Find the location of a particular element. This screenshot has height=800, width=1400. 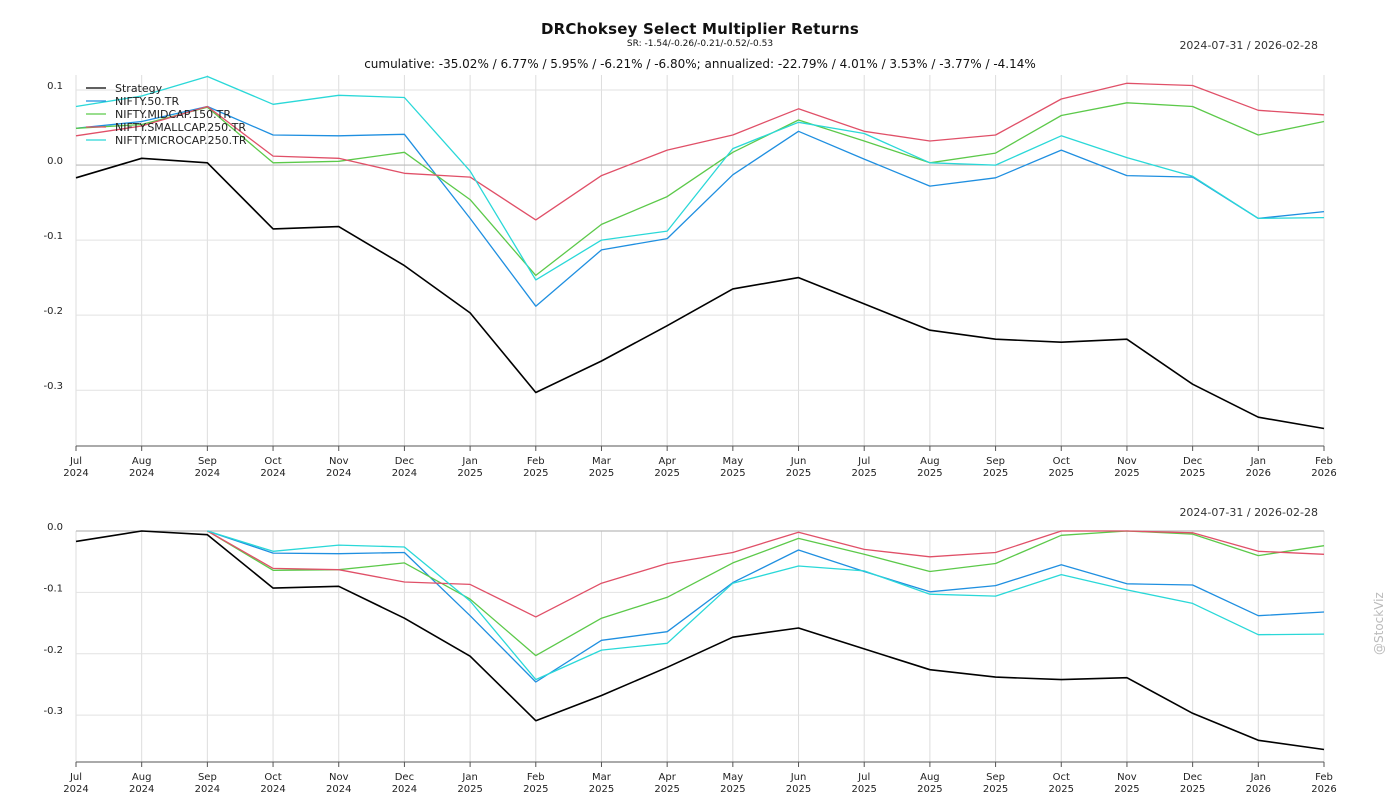

legend-label-nifty-midcap-150-tr: NIFTY.MIDCAP.150.TR is located at coordinates (173, 114).